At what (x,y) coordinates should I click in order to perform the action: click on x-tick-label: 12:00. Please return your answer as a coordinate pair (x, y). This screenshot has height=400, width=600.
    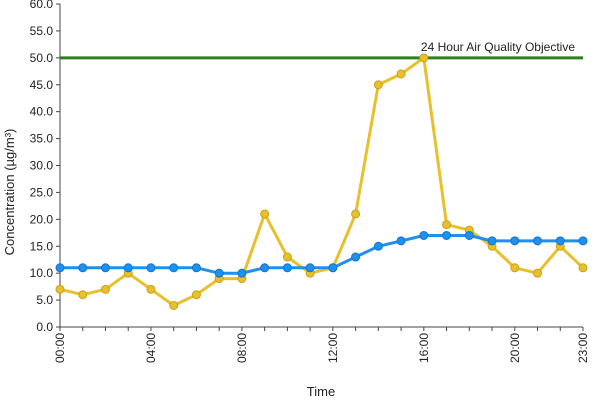
    Looking at the image, I should click on (333, 348).